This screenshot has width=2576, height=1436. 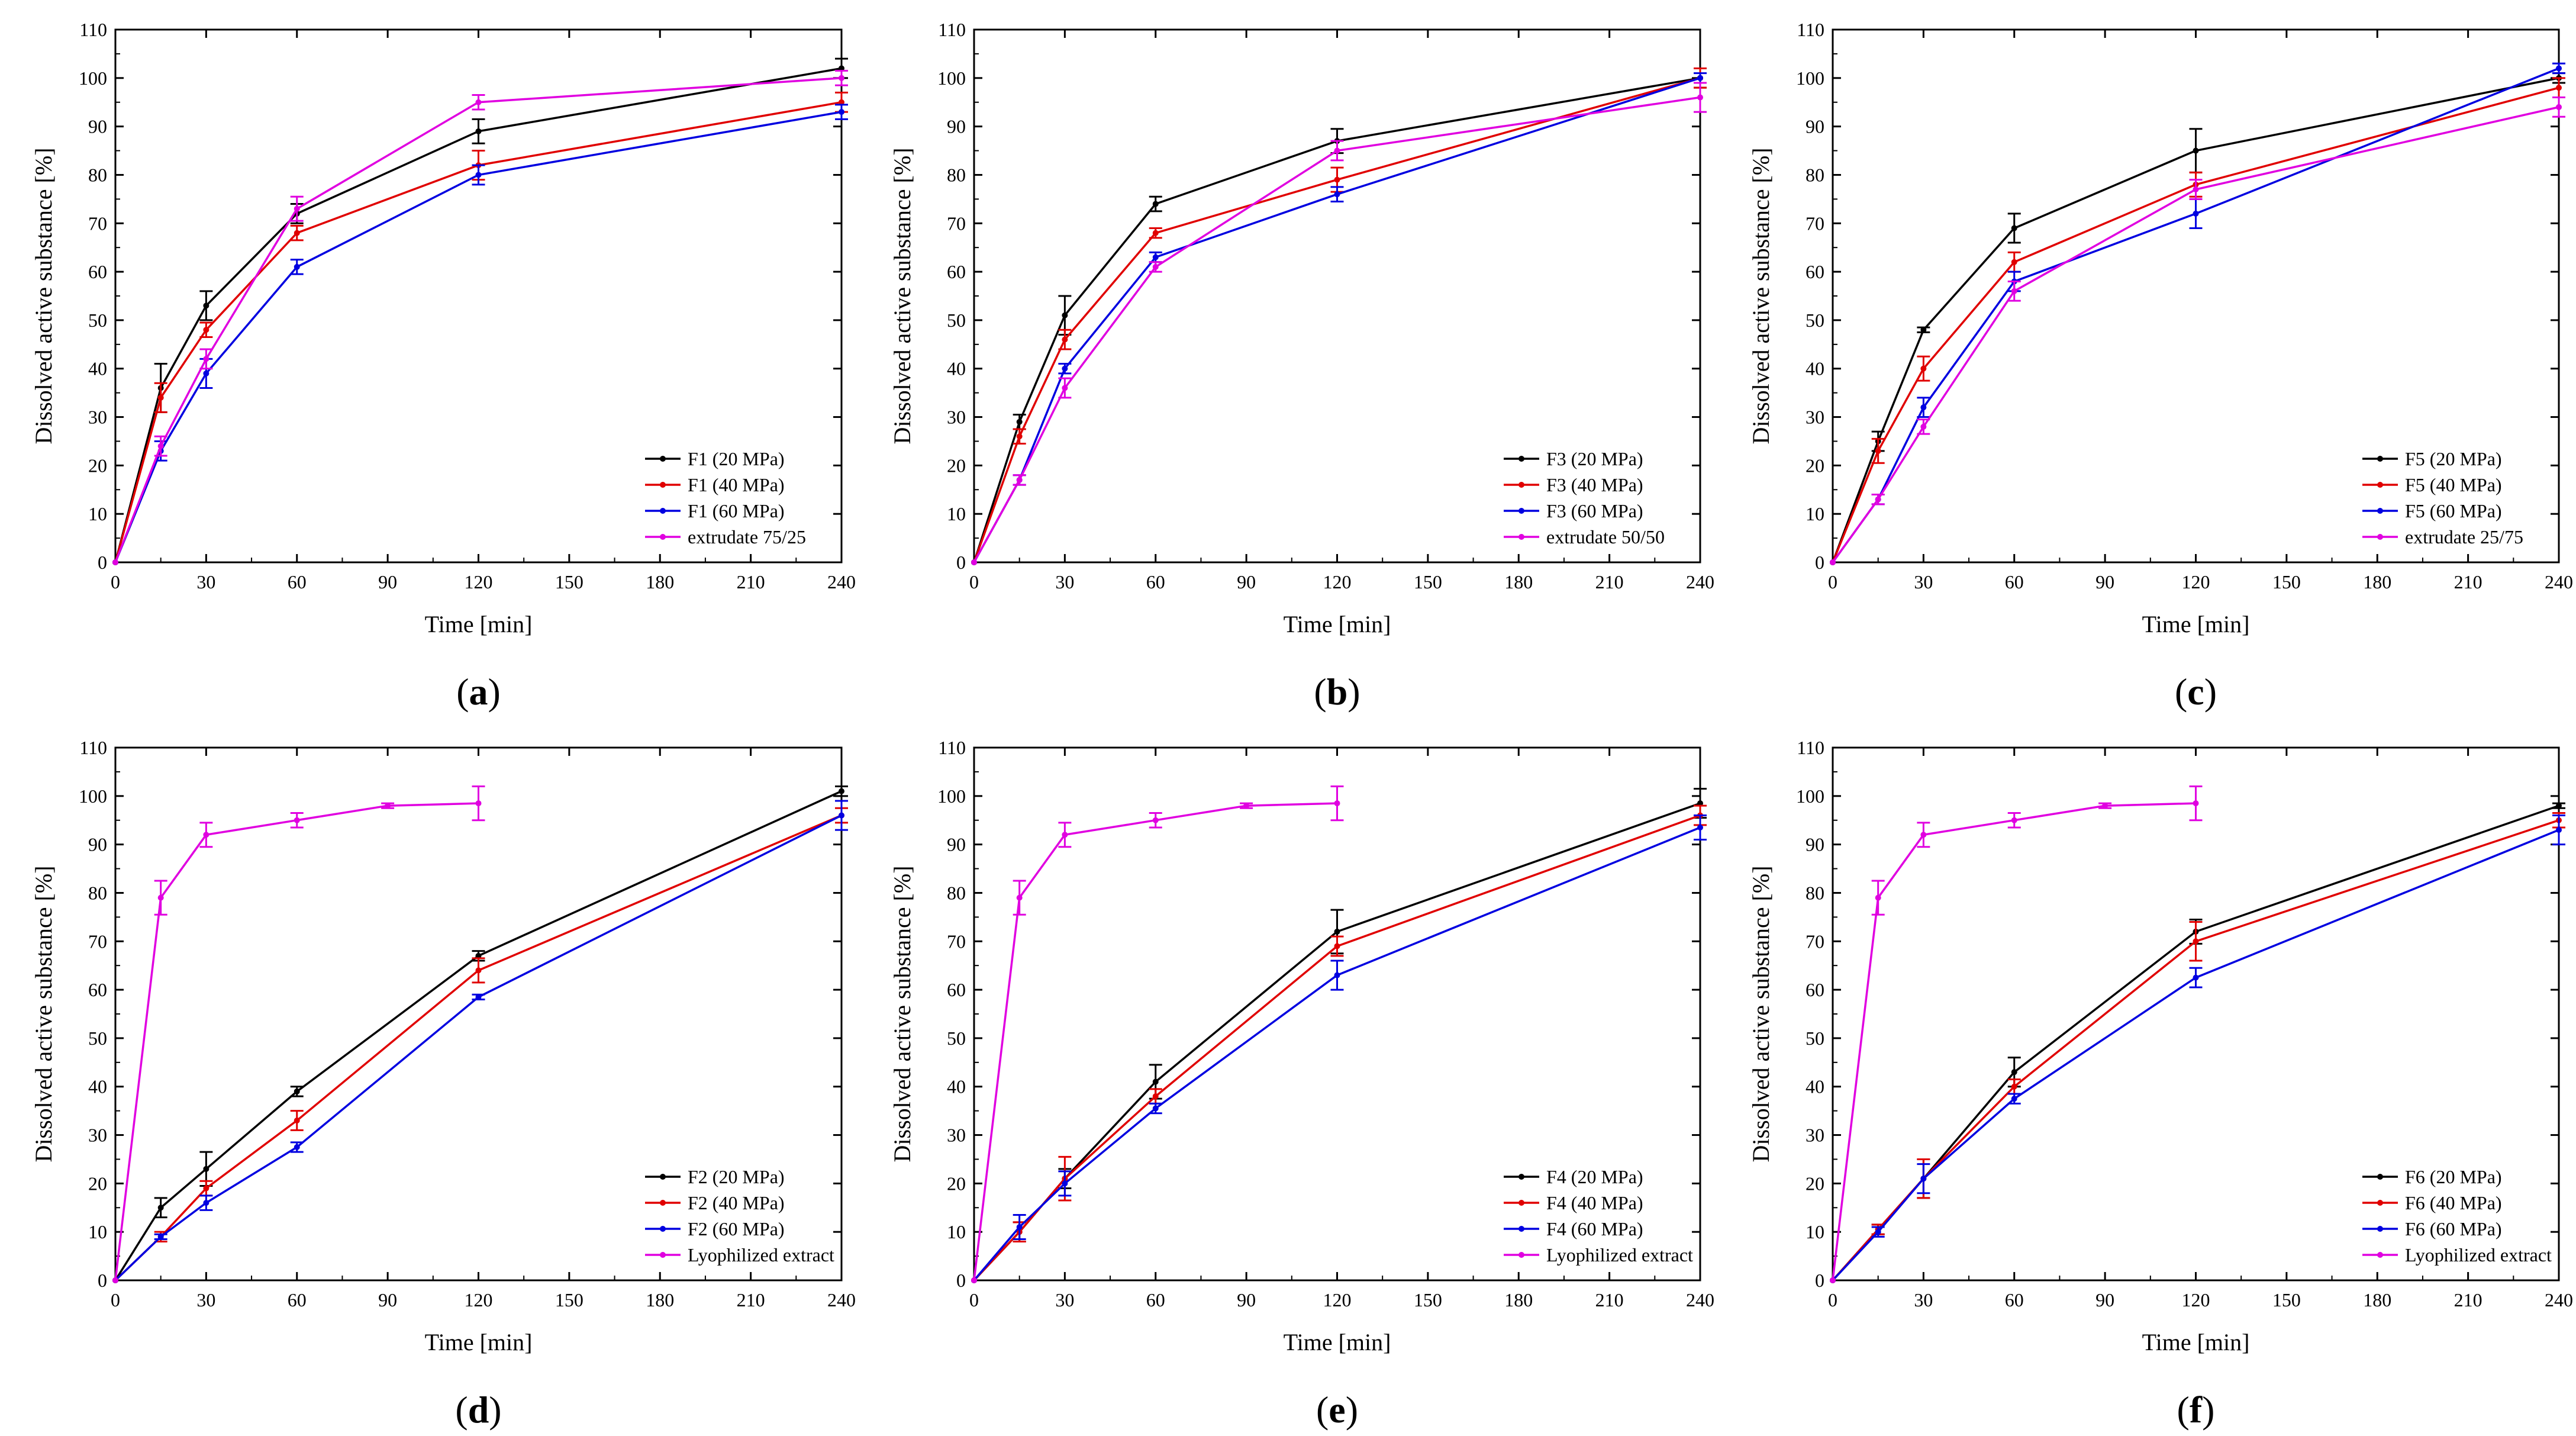 What do you see at coordinates (751, 1300) in the screenshot?
I see `x-tick-label: 210` at bounding box center [751, 1300].